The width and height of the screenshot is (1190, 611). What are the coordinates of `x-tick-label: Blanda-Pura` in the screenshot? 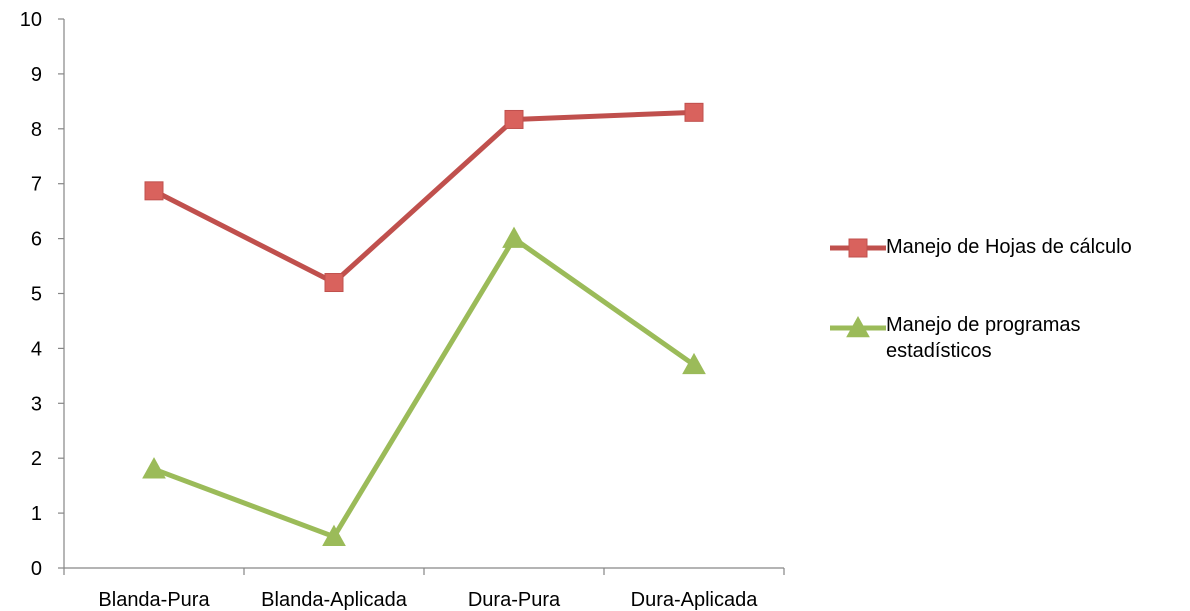 It's located at (154, 600).